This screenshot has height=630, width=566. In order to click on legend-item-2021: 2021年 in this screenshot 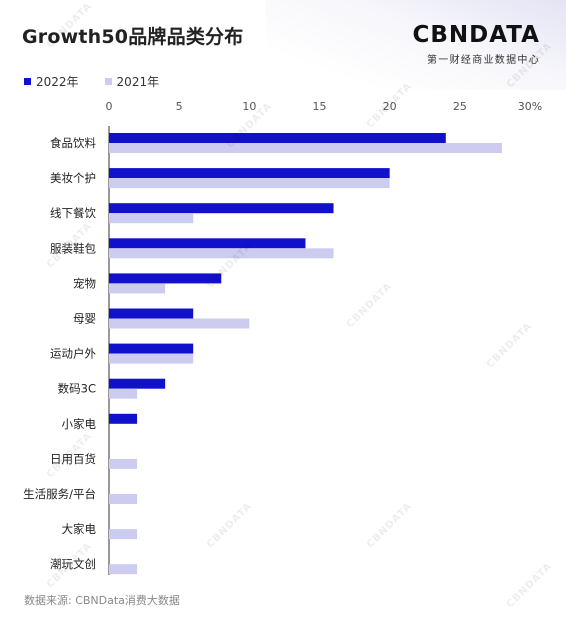, I will do `click(132, 81)`.